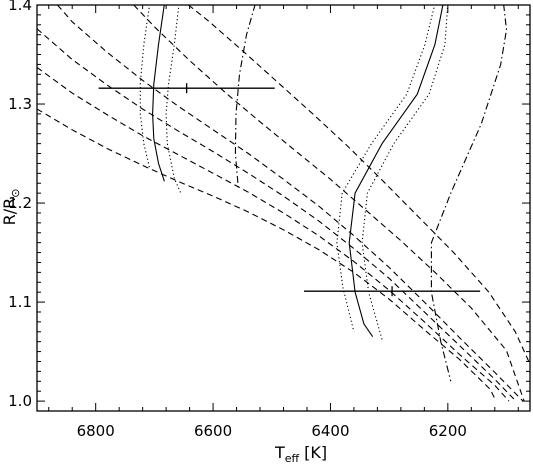 This screenshot has height=470, width=533. I want to click on x-tick-label: 6400, so click(330, 431).